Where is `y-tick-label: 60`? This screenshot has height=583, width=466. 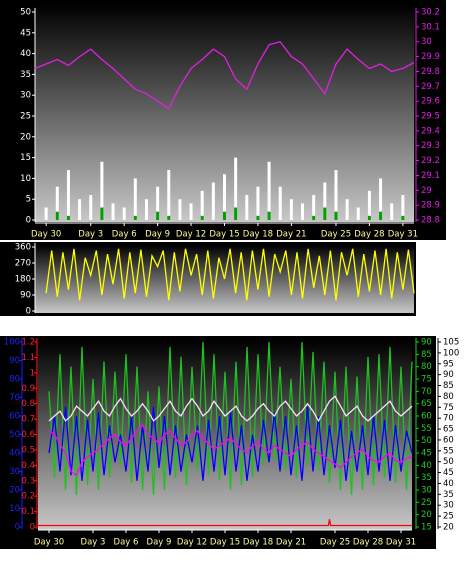
y-tick-label: 60 is located at coordinates (448, 440).